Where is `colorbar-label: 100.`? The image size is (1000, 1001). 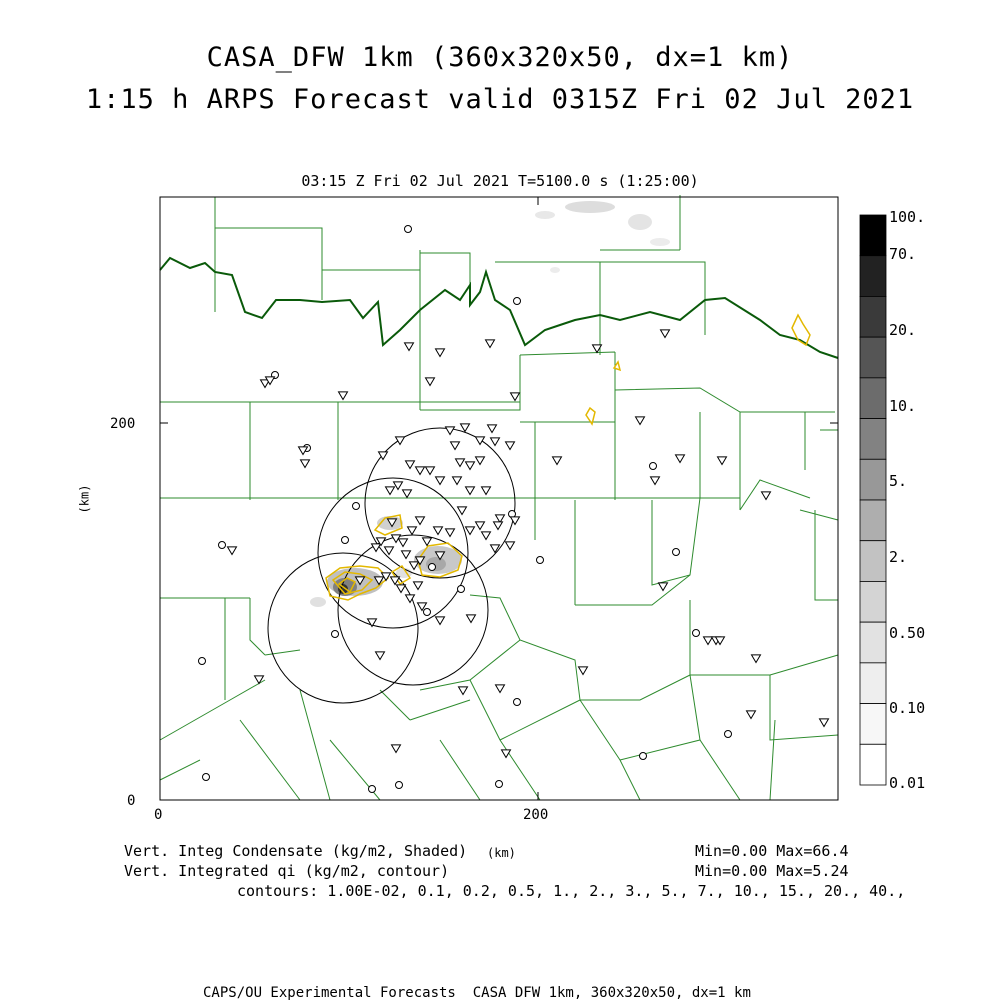
colorbar-label: 100. is located at coordinates (907, 217).